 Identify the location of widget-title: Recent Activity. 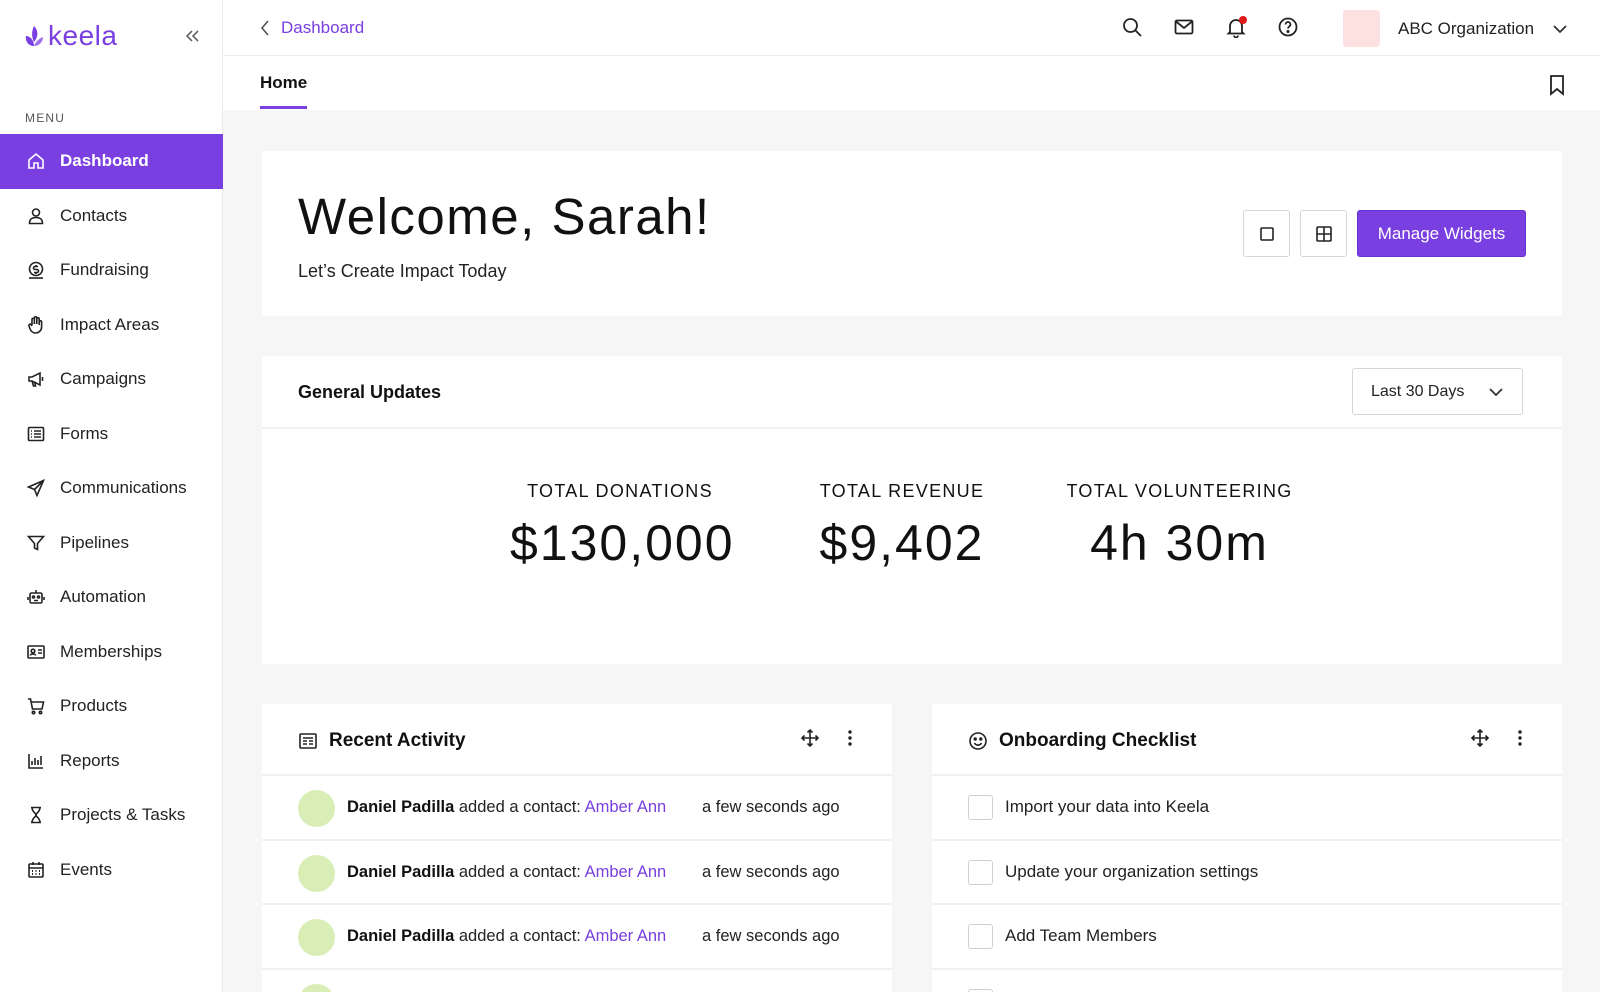
(397, 740).